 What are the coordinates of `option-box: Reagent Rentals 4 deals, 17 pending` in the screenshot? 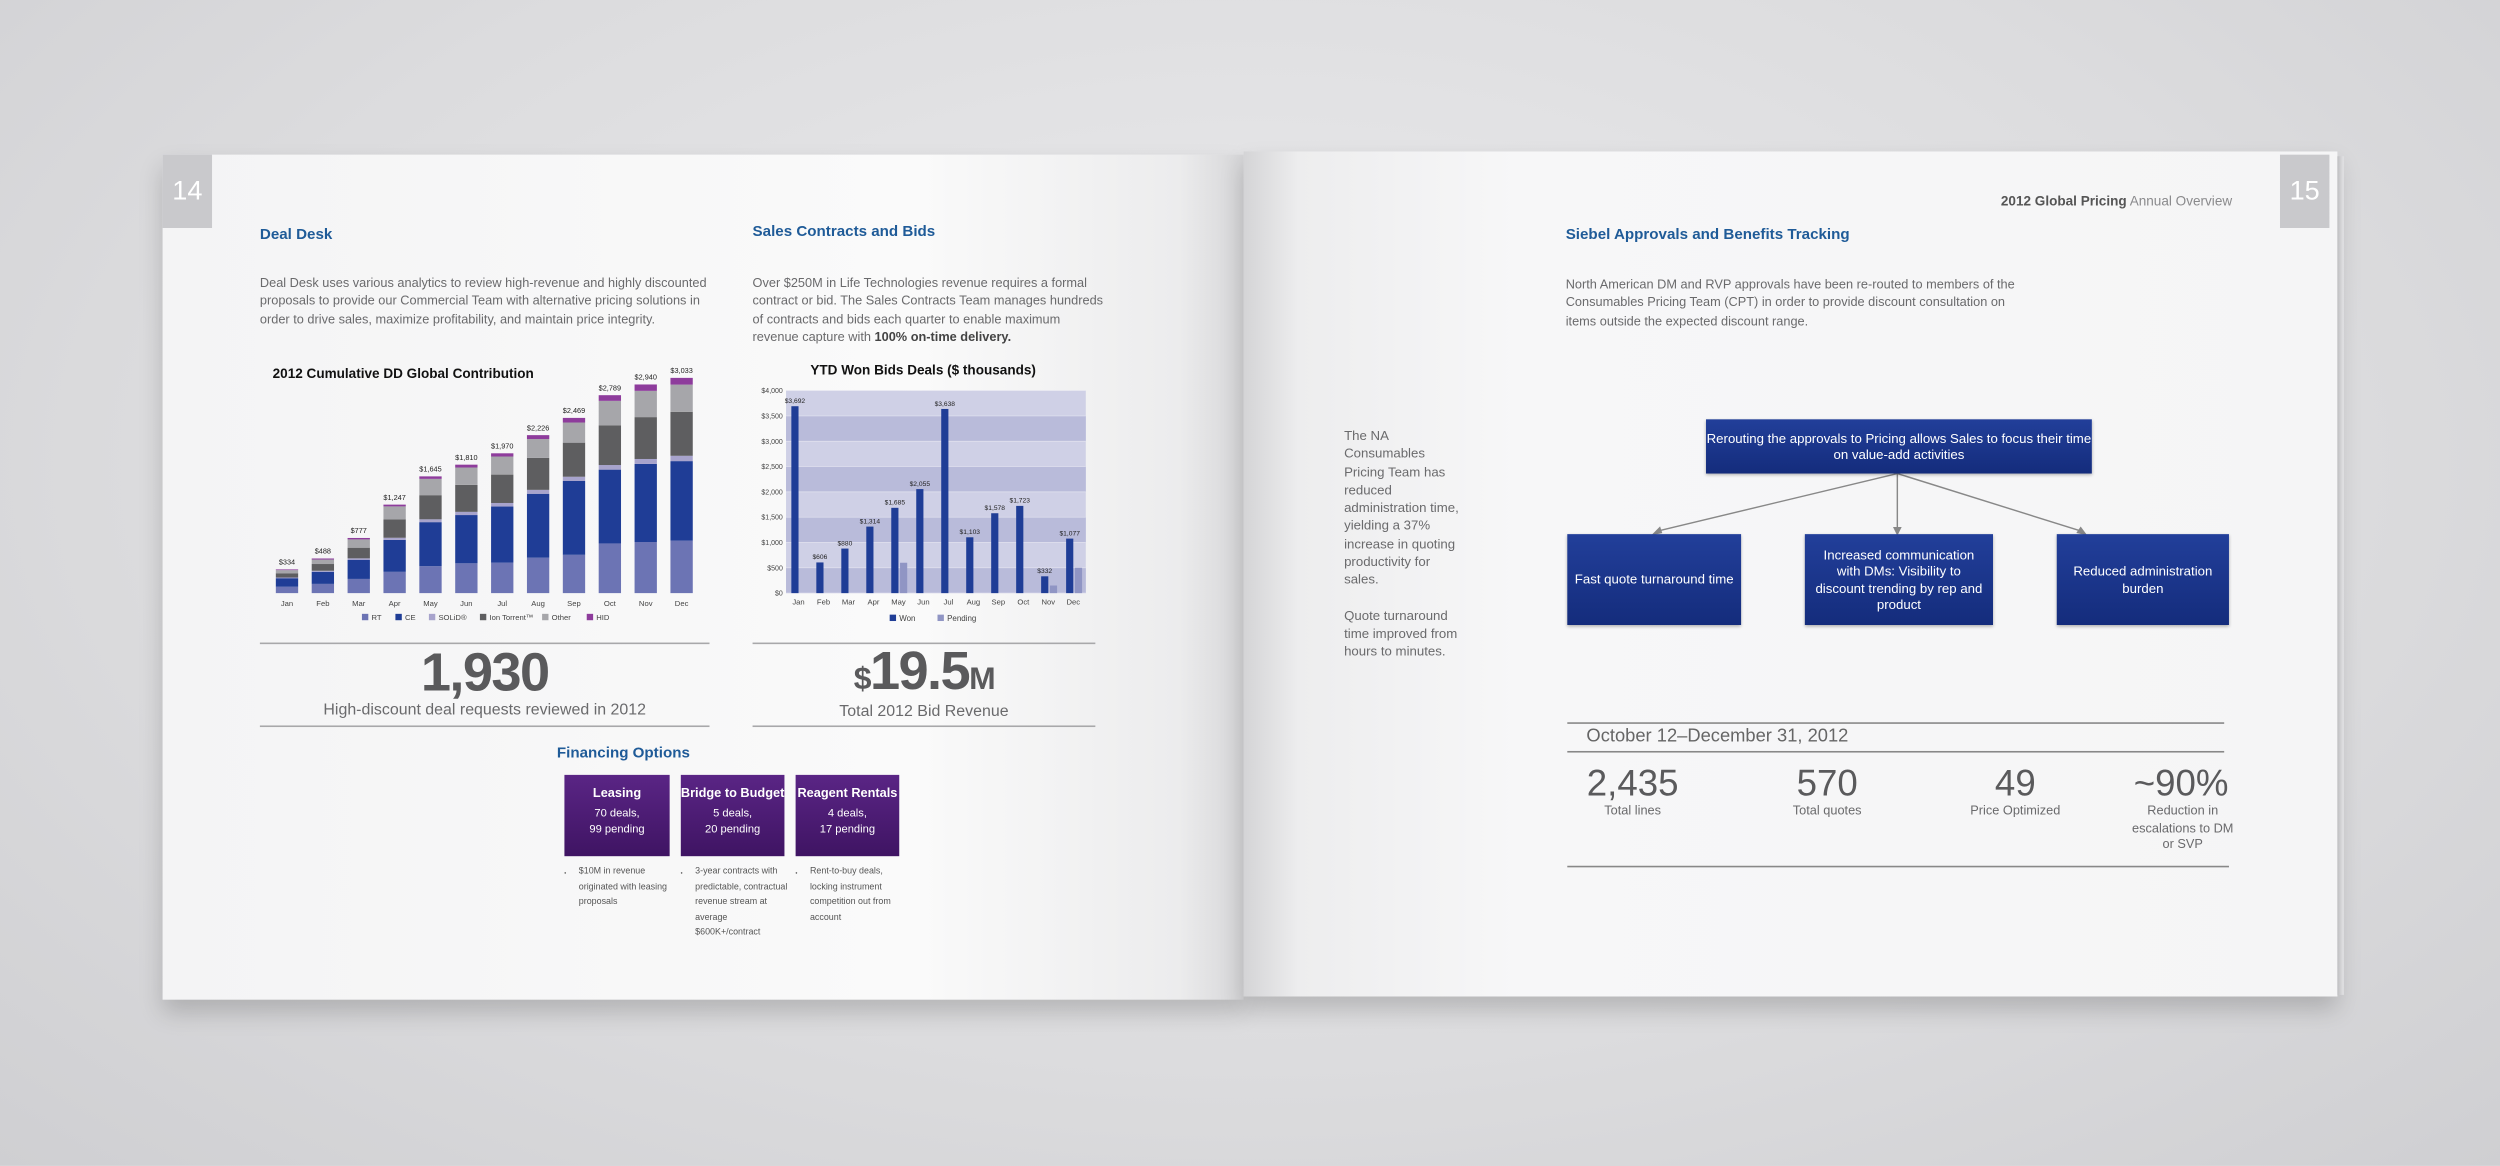 It's located at (847, 815).